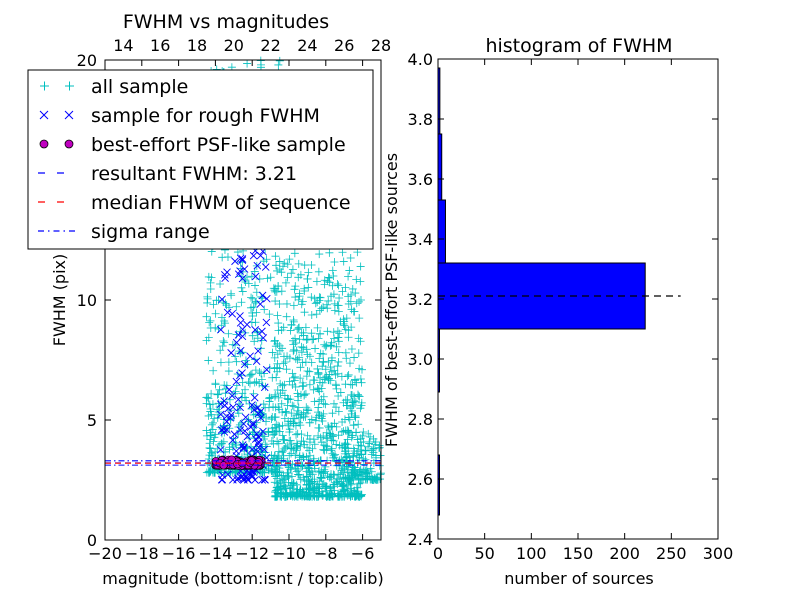 This screenshot has height=600, width=800. What do you see at coordinates (307, 45) in the screenshot?
I see `top-x-tick-label: 24` at bounding box center [307, 45].